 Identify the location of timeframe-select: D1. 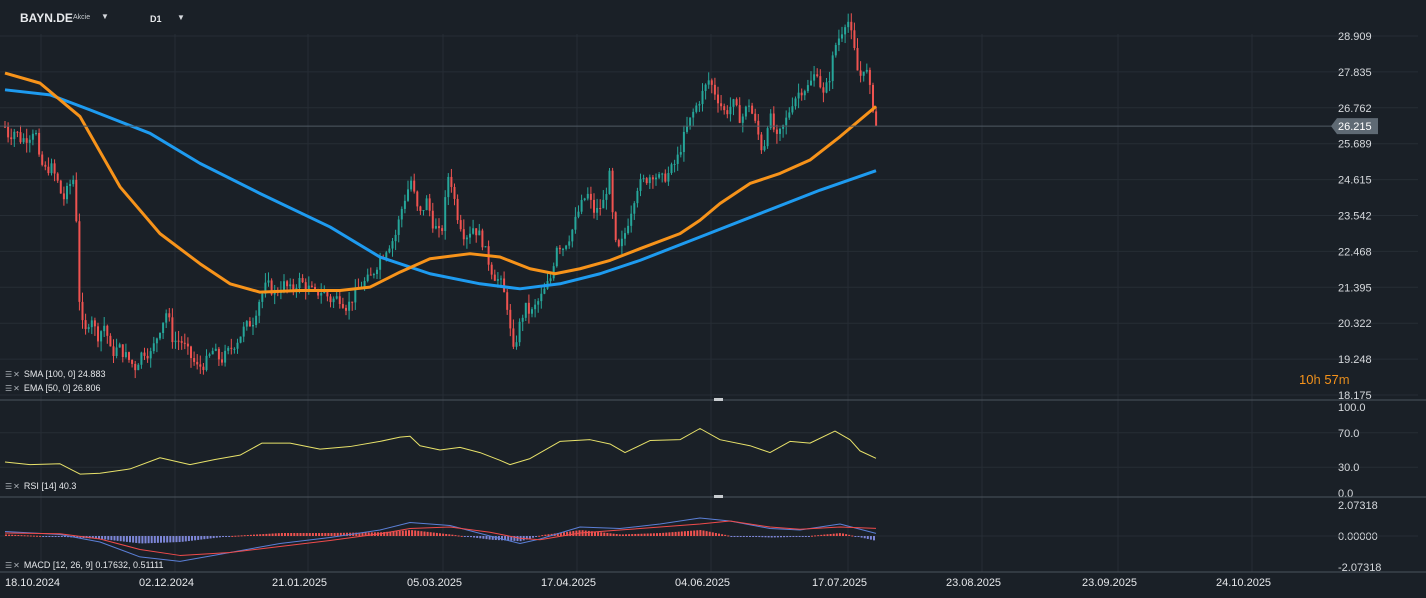
(156, 19).